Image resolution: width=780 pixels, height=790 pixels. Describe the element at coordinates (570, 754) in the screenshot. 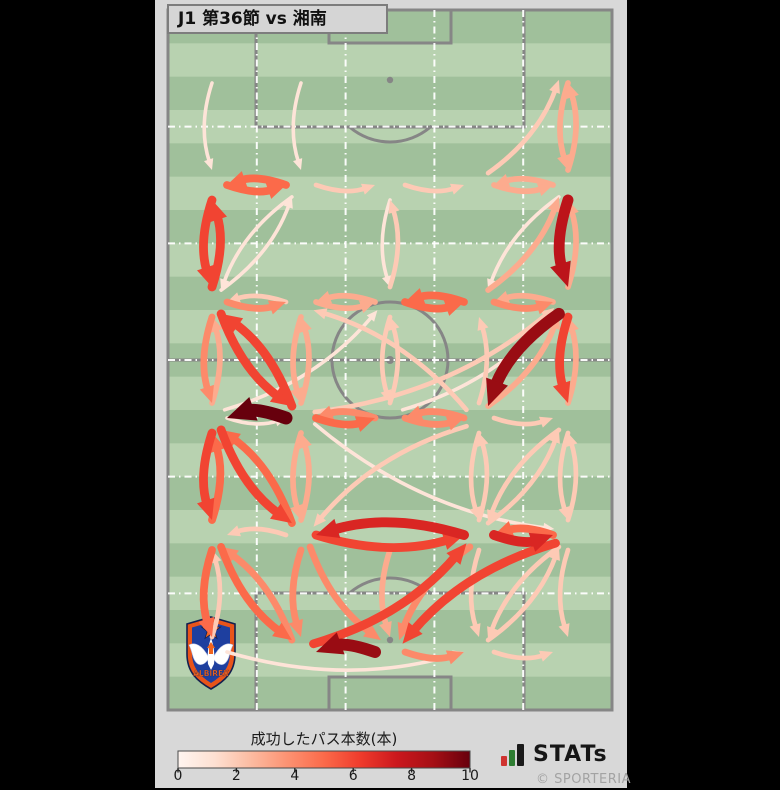

I see `stats-wordmark: STATs` at that location.